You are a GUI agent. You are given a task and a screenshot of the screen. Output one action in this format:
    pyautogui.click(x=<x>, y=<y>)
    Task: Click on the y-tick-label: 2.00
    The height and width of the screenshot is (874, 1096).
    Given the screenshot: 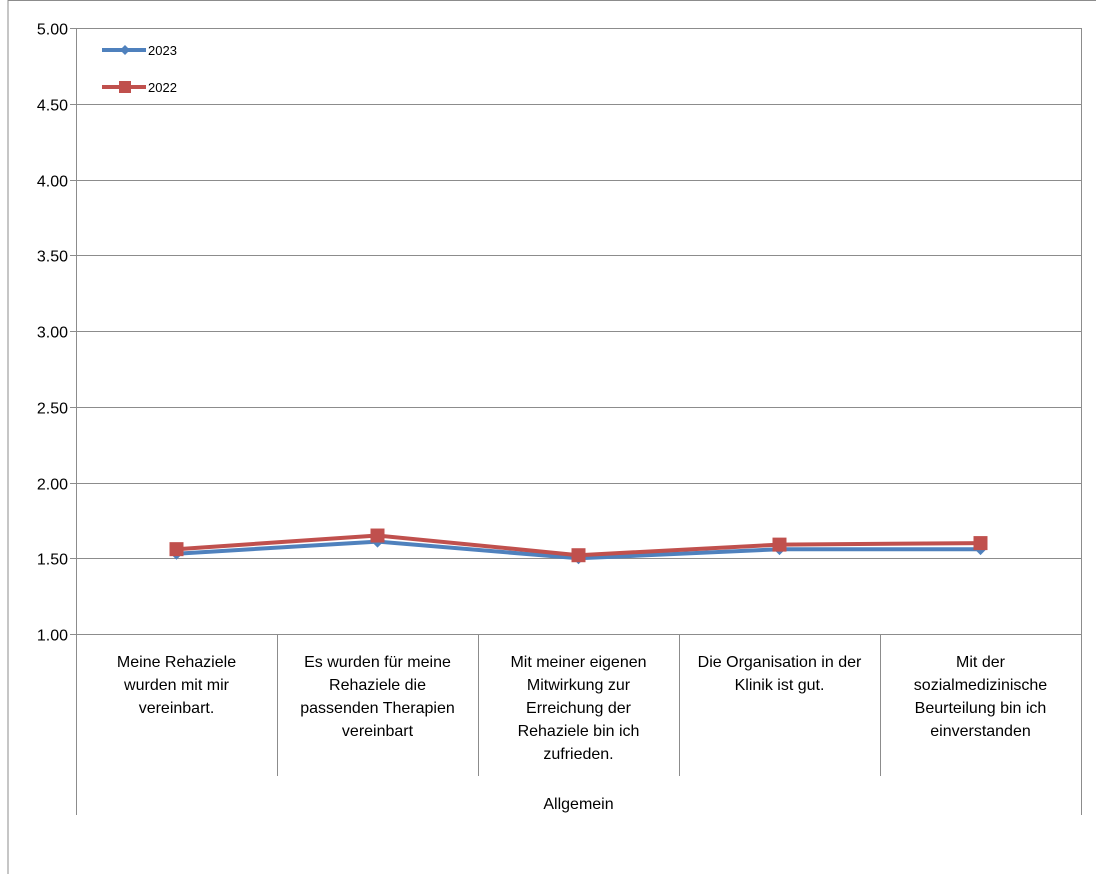 What is the action you would take?
    pyautogui.click(x=52, y=485)
    